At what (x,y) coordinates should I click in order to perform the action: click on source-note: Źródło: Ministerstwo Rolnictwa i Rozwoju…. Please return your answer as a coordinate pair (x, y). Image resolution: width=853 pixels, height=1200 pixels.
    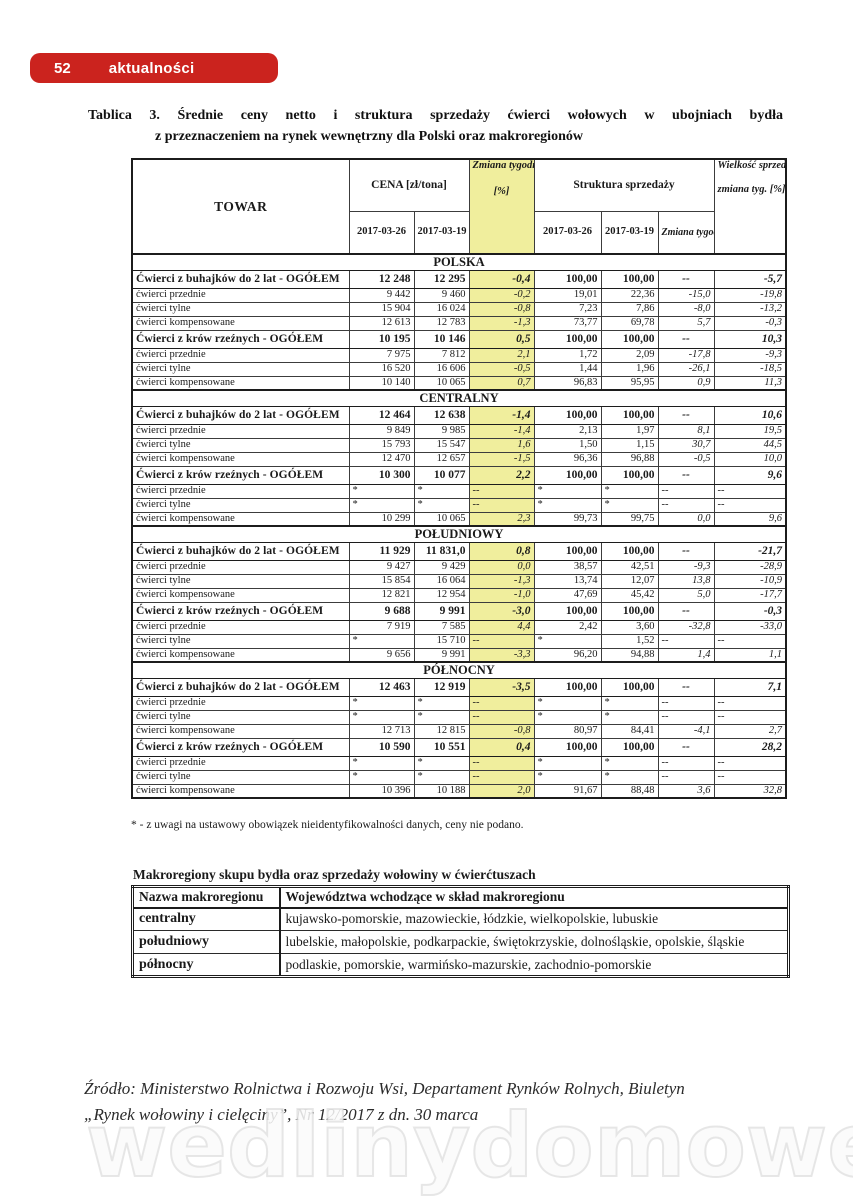
    Looking at the image, I should click on (434, 1102).